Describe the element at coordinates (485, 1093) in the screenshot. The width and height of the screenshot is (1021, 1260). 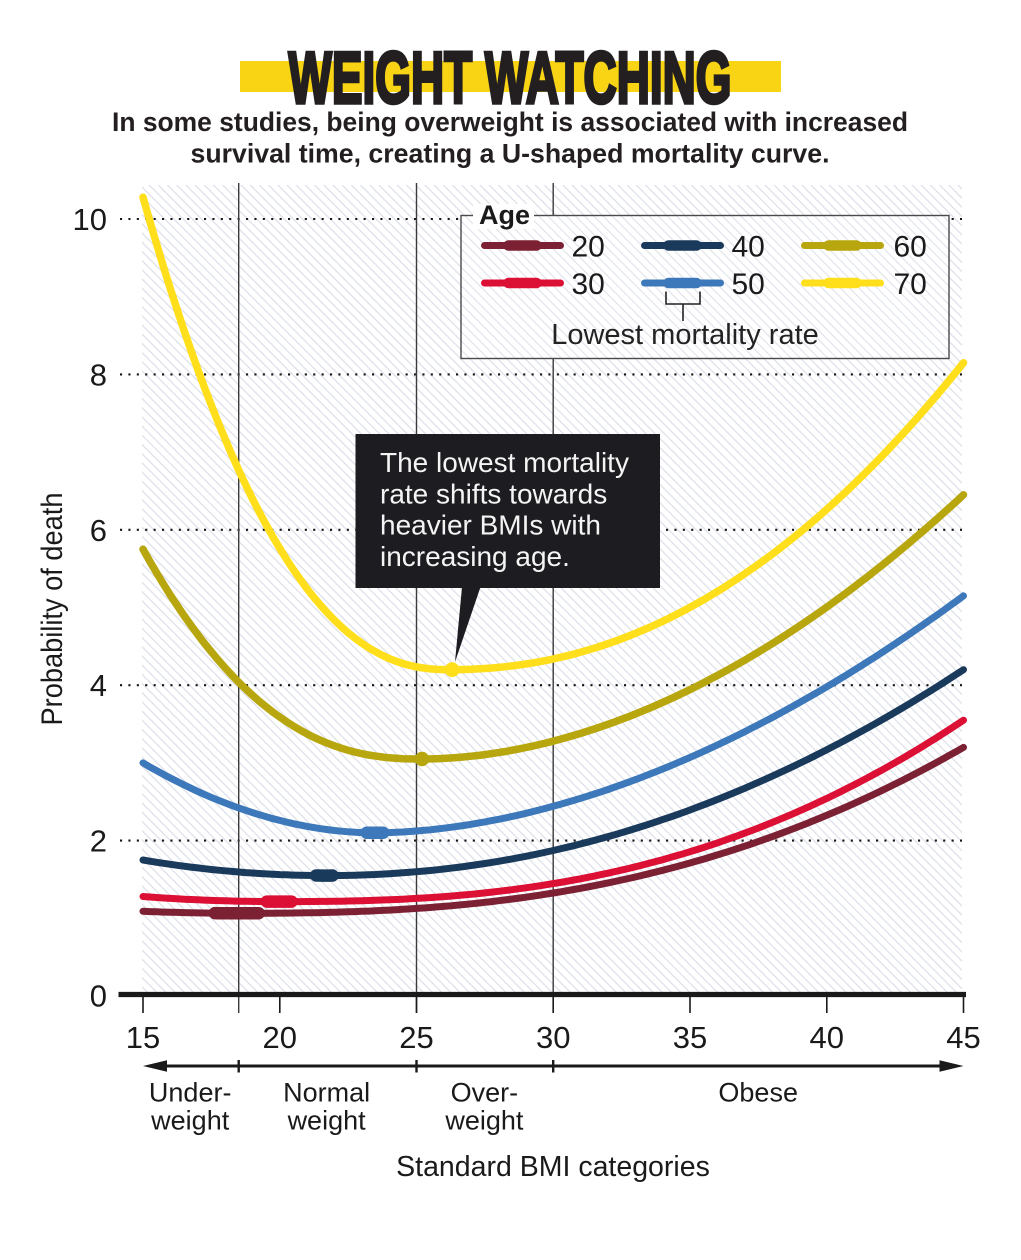
I see `svg-text: Over-` at that location.